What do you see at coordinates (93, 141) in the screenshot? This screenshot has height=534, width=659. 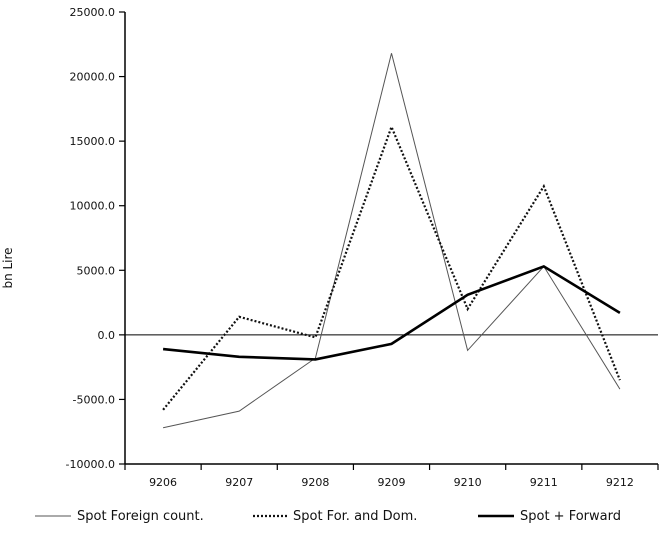 I see `y-tick-label: 15000.0` at bounding box center [93, 141].